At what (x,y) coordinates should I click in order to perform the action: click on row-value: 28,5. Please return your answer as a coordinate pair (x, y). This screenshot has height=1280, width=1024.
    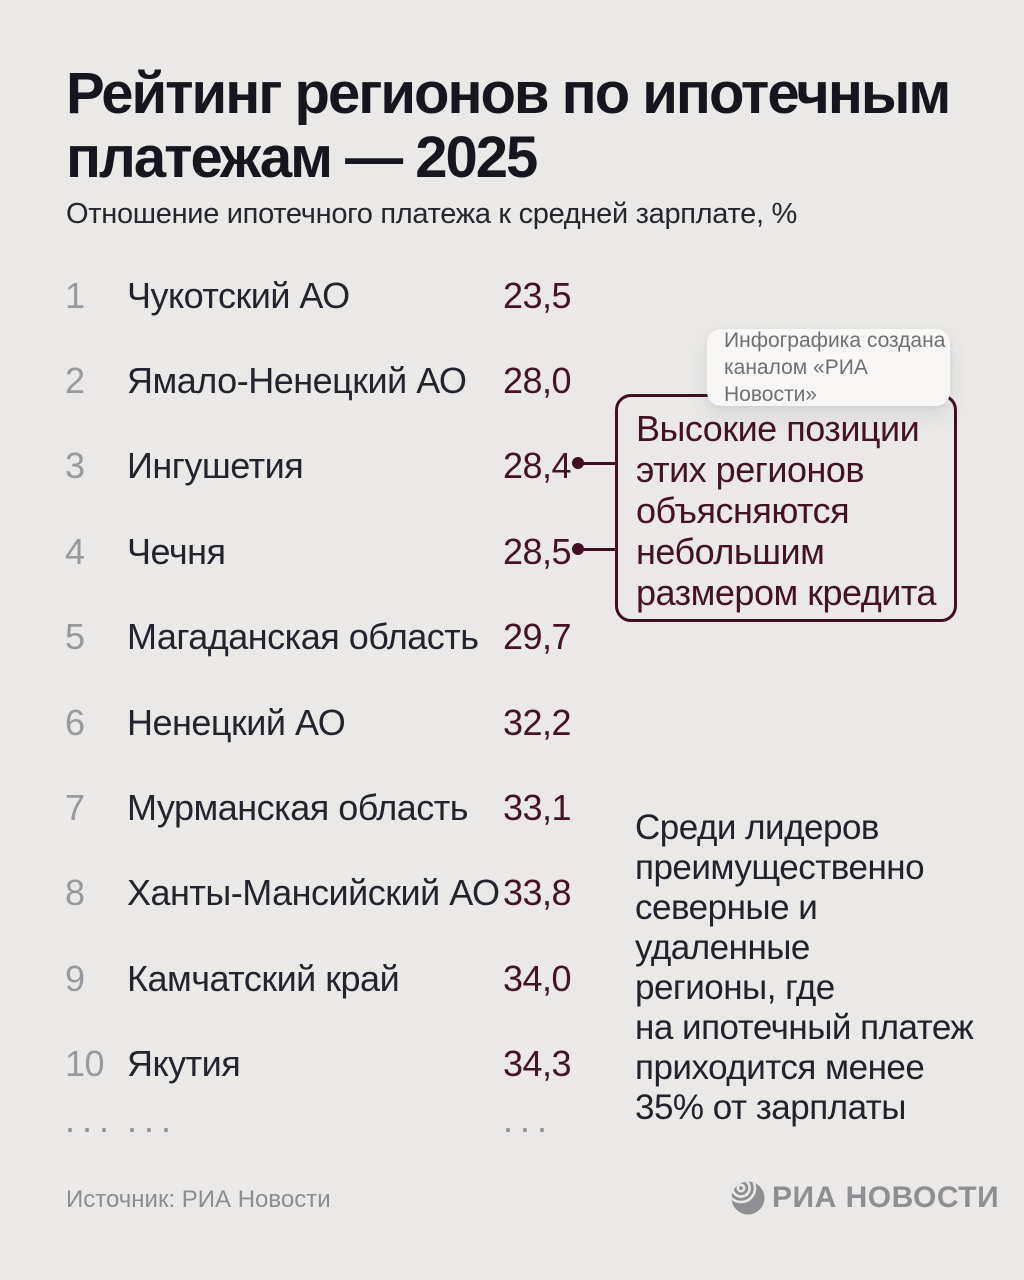
    Looking at the image, I should click on (537, 551).